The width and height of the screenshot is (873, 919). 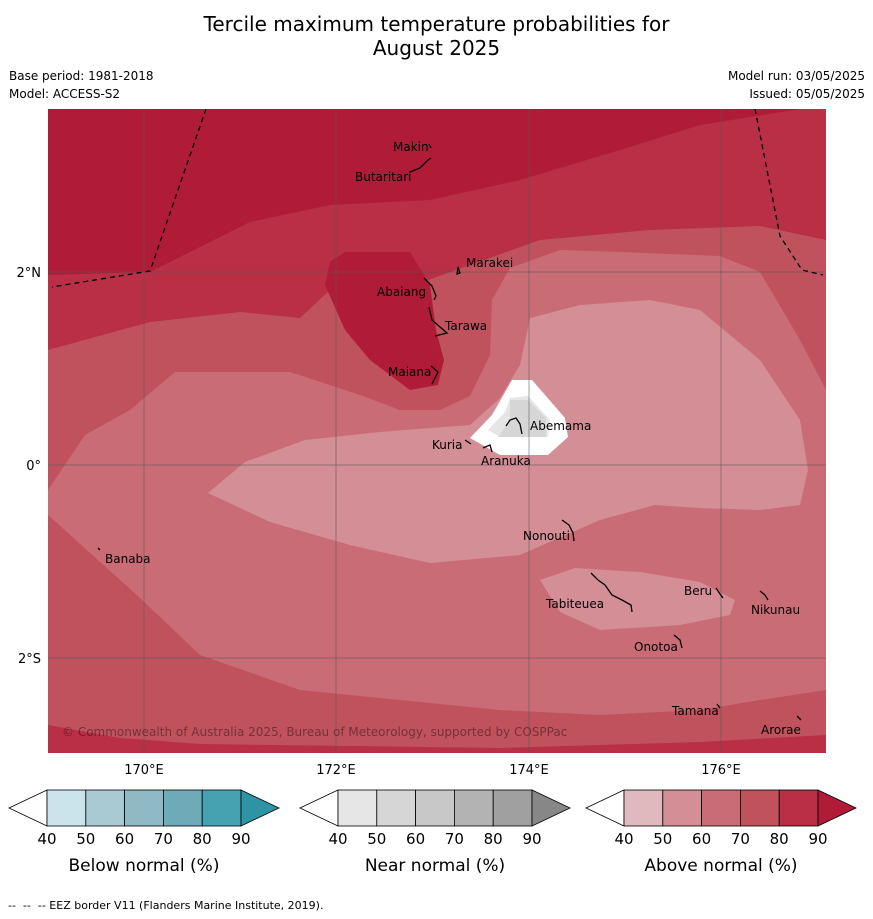 I want to click on island-kuria, so click(x=468, y=442).